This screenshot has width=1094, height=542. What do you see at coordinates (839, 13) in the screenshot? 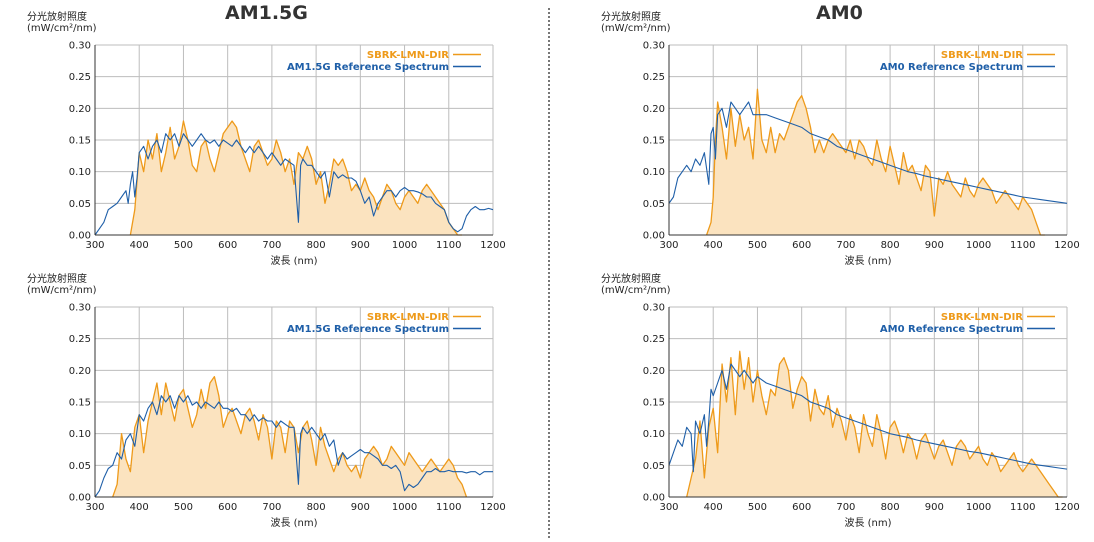
I see `right-section-title: AM0` at bounding box center [839, 13].